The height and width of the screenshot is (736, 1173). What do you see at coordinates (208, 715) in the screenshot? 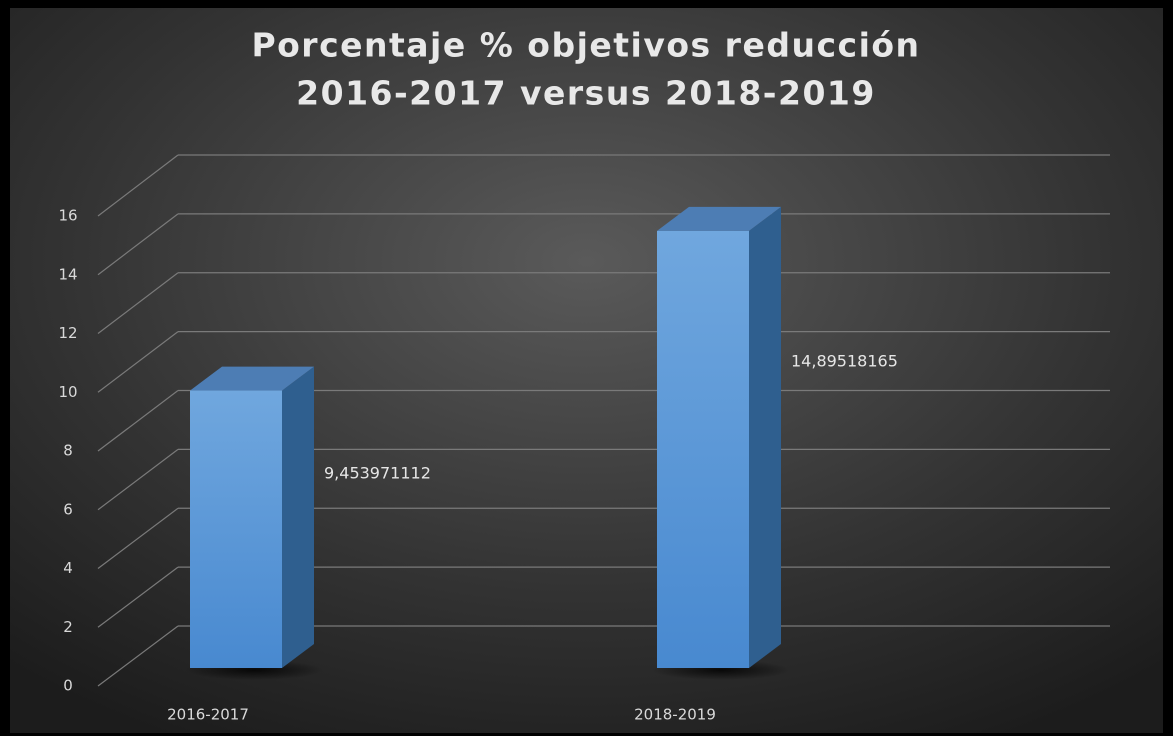
I see `x-tick-label: 2016-2017` at bounding box center [208, 715].